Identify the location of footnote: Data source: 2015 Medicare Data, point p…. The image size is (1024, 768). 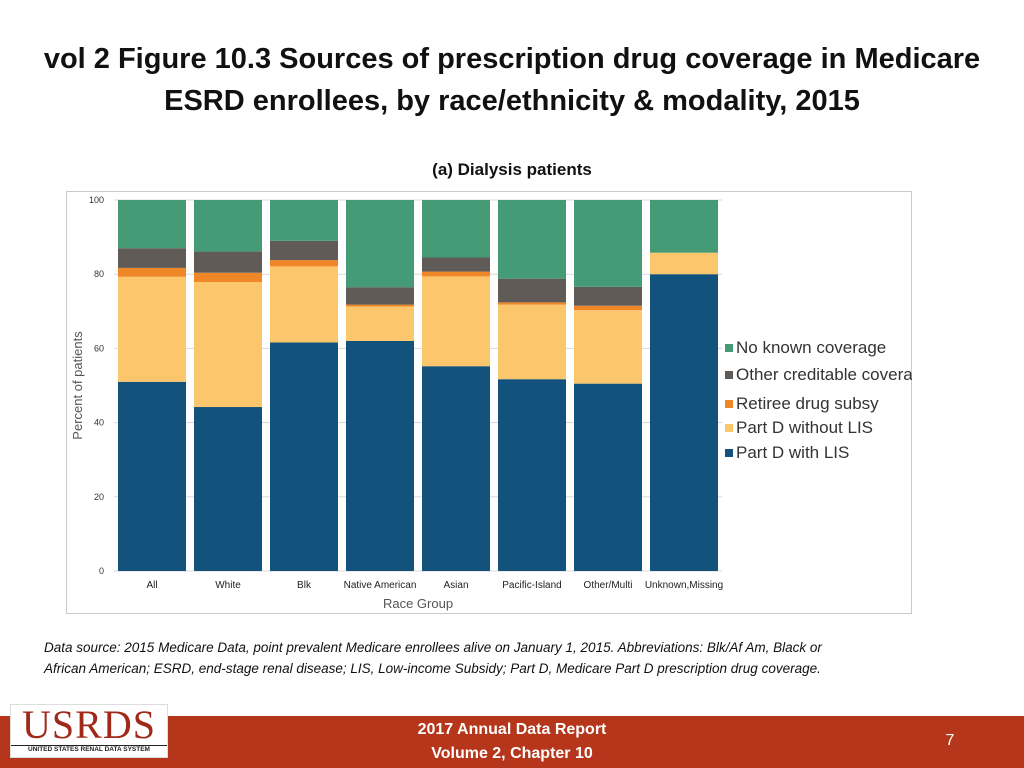
(514, 658).